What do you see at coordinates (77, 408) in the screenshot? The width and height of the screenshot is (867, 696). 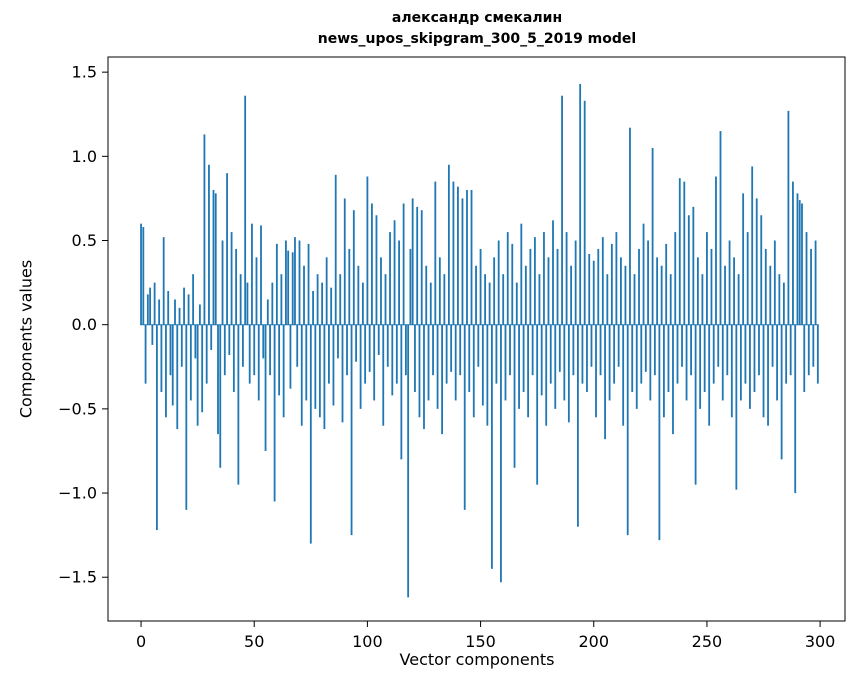 I see `y-tick-label: −0.5` at bounding box center [77, 408].